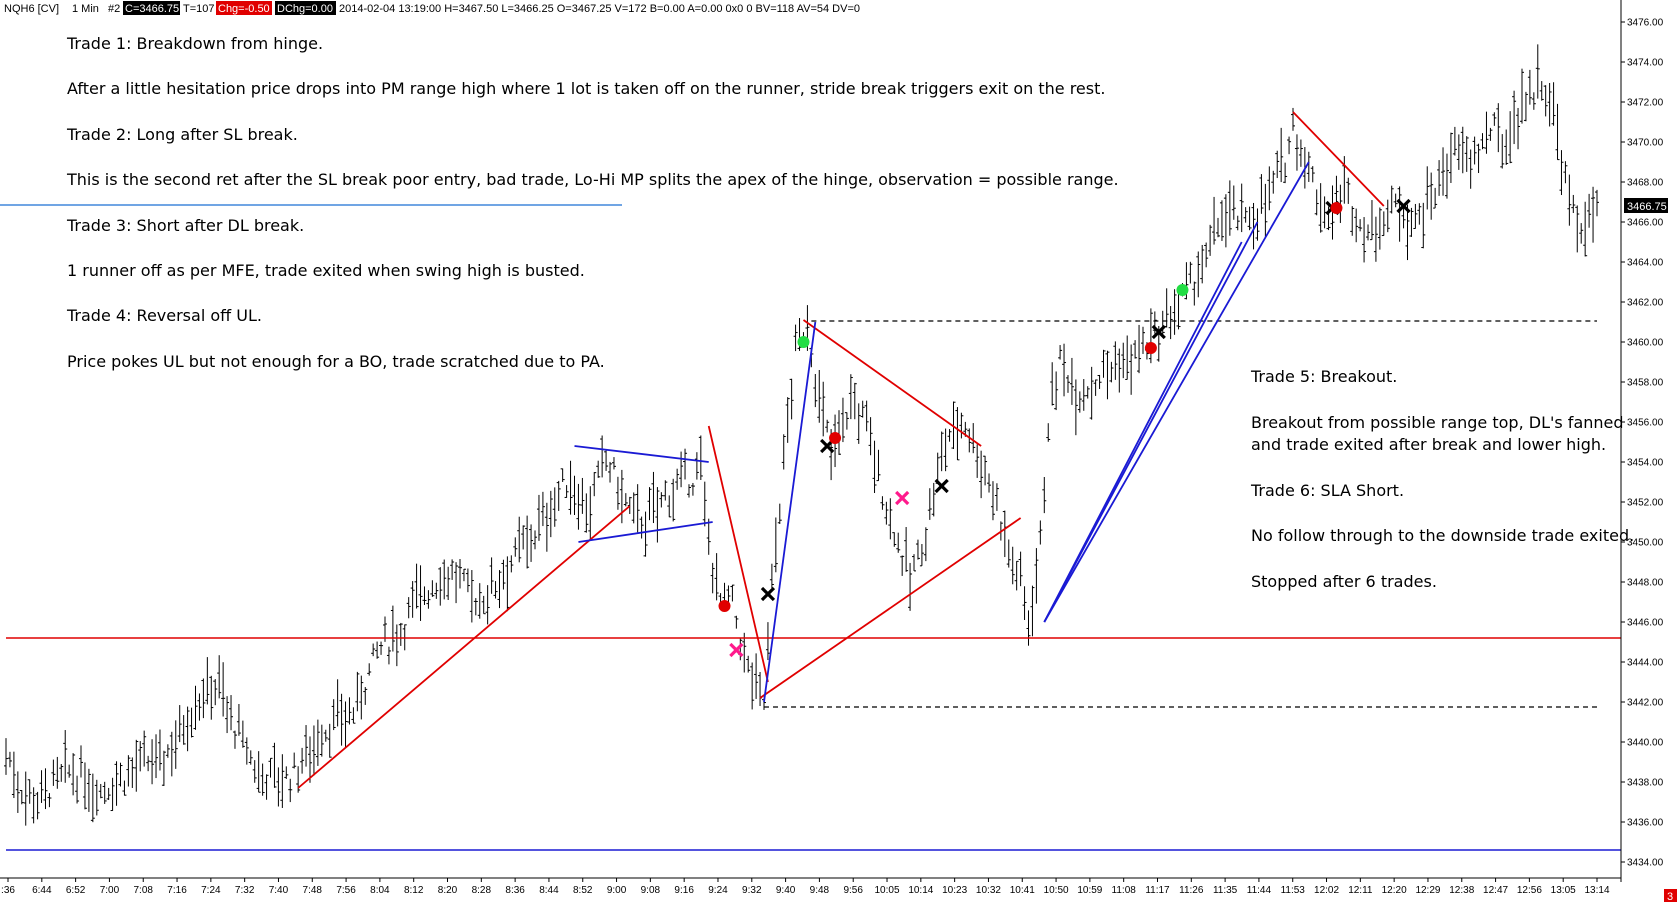  Describe the element at coordinates (988, 890) in the screenshot. I see `x-tick-label: 10:32` at that location.